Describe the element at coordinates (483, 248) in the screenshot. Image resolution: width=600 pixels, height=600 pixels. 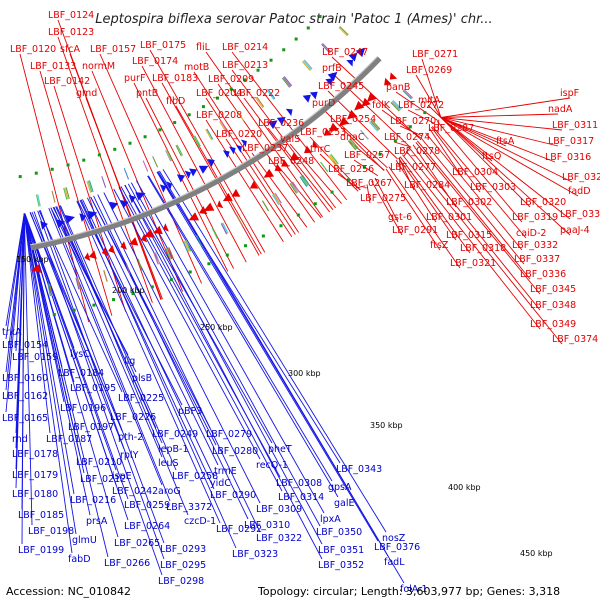
I see `forward-gene-label: LBF_0318` at that location.